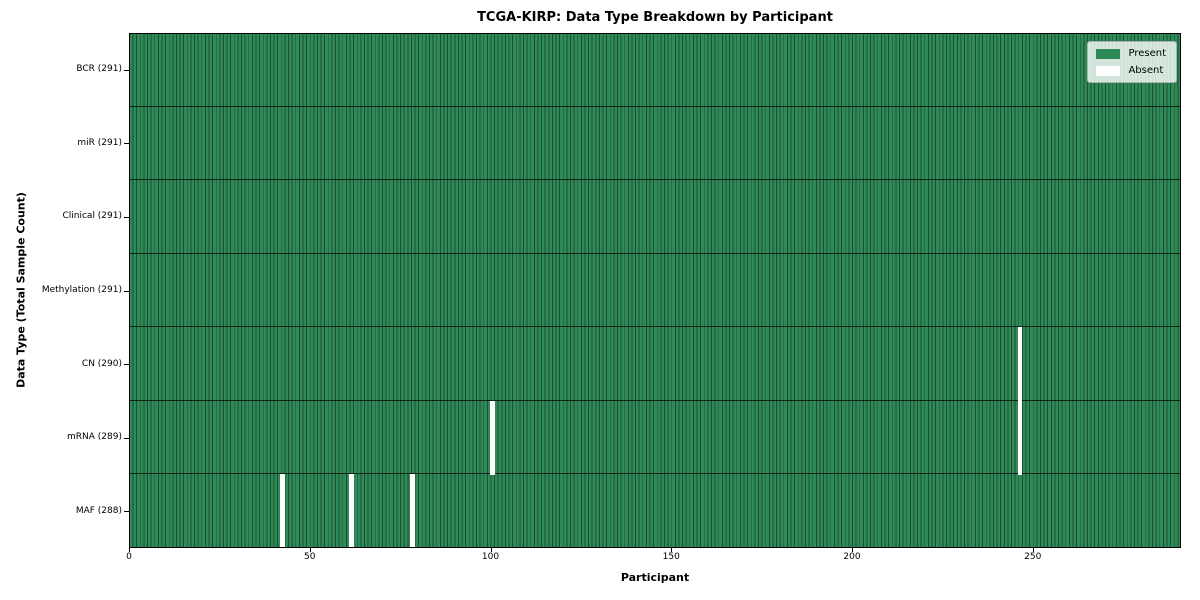 The image size is (1200, 600). Describe the element at coordinates (1108, 70) in the screenshot. I see `absent-swatch-icon` at that location.